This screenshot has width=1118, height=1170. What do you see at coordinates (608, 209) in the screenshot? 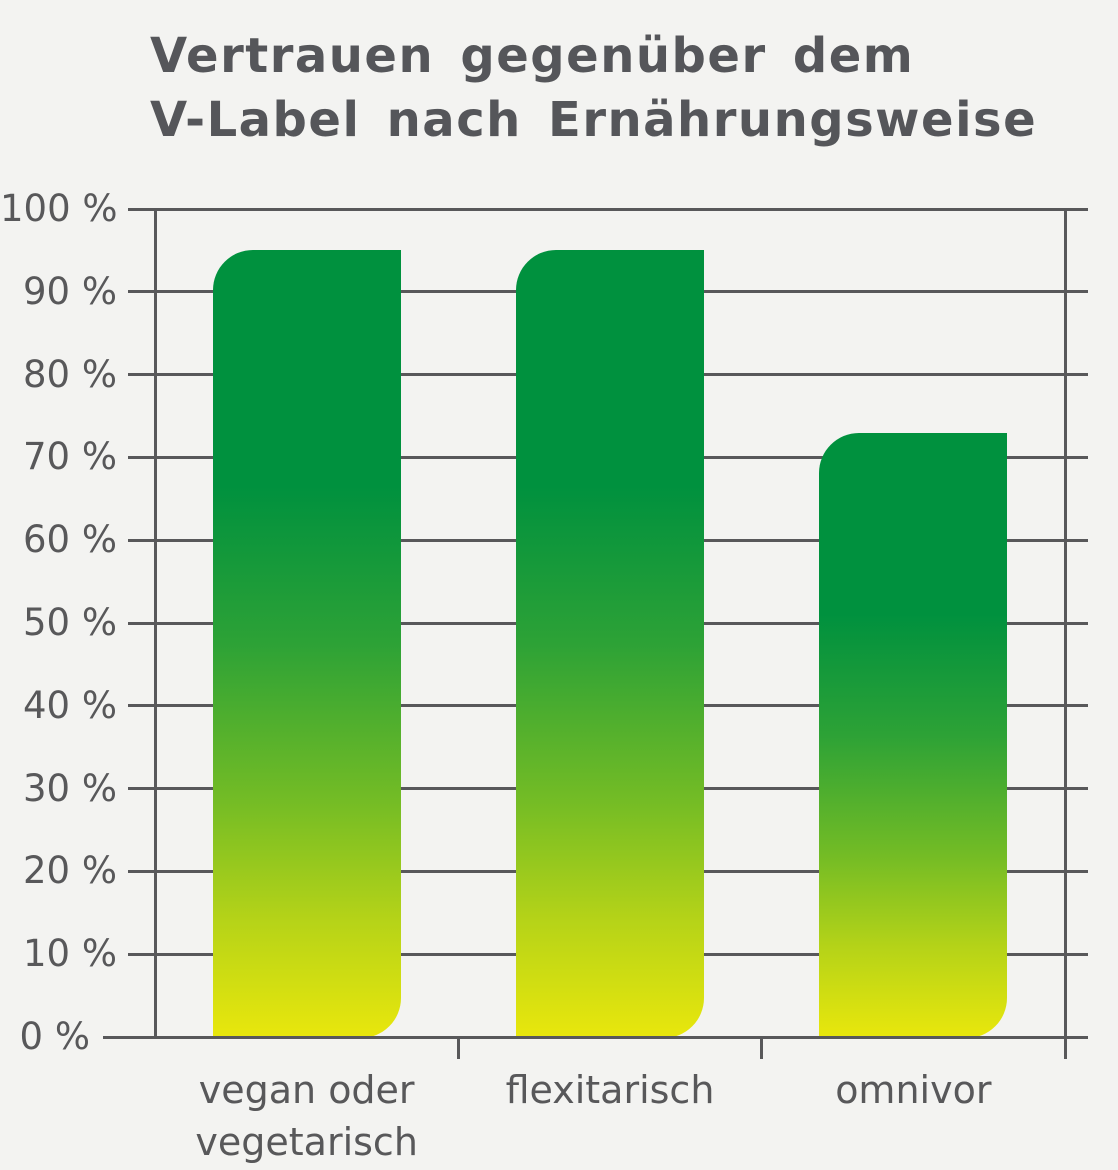
I see `gridline` at bounding box center [608, 209].